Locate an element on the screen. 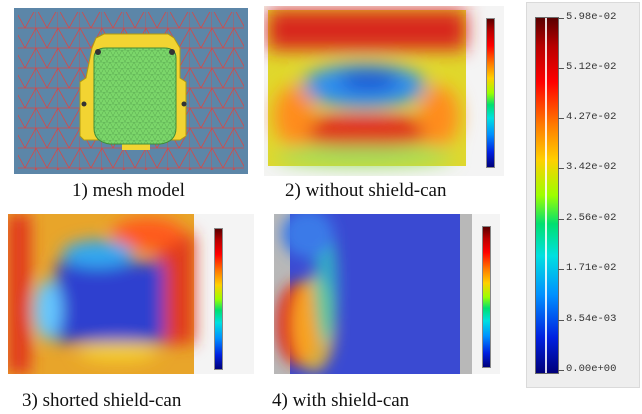 This screenshot has height=414, width=642. shorted-shield-can-panel is located at coordinates (131, 294).